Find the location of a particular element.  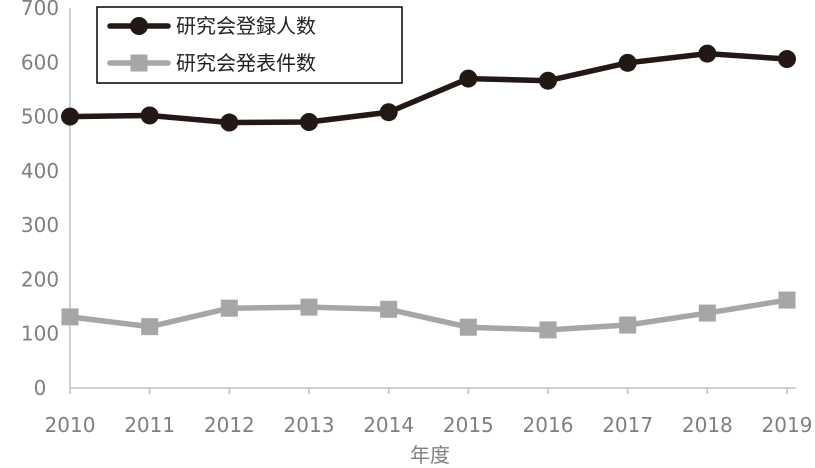

x-tick-label: 2014 is located at coordinates (388, 425).